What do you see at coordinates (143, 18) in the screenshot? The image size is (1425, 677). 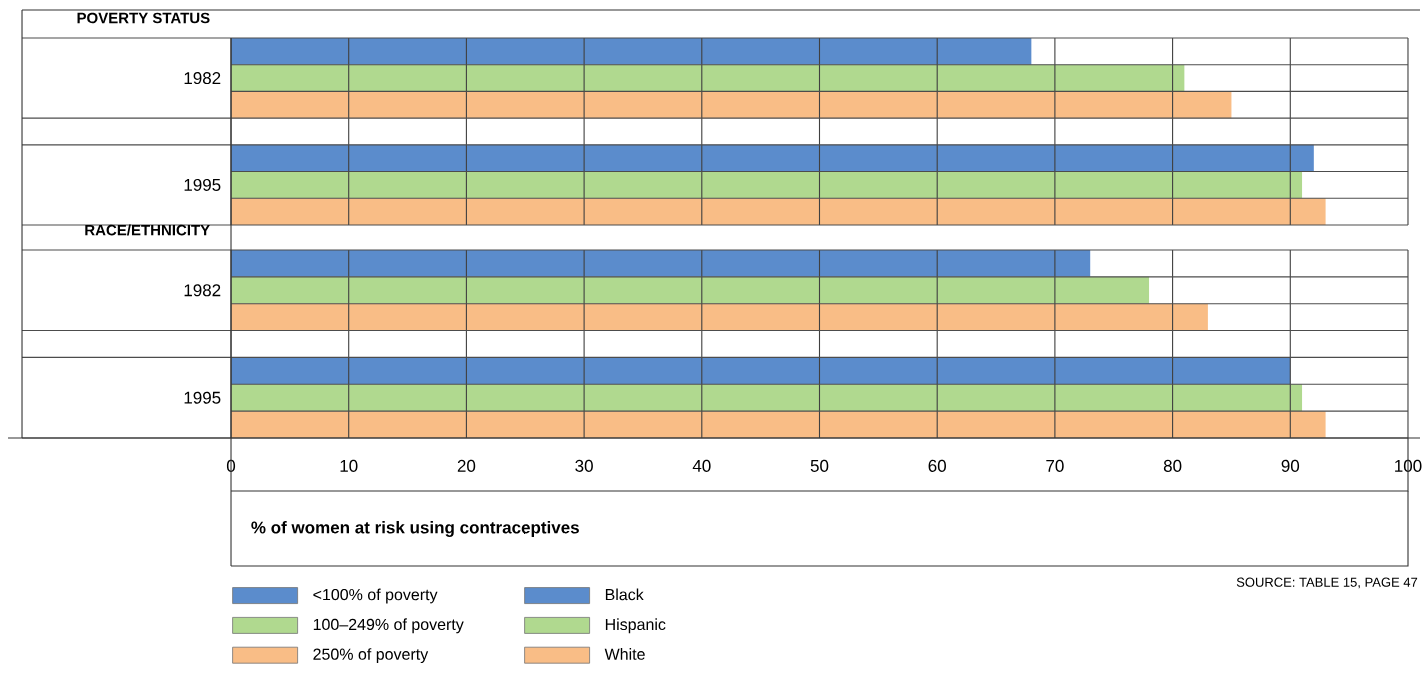 I see `chart-title: POVERTY STATUS` at bounding box center [143, 18].